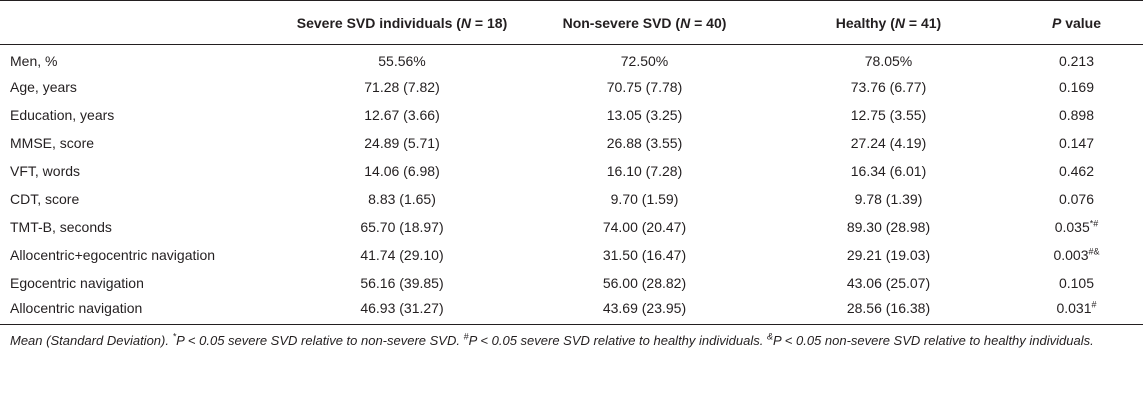 This screenshot has width=1143, height=400. Describe the element at coordinates (402, 282) in the screenshot. I see `severe-svd-cell: 56.16 (39.85)` at that location.